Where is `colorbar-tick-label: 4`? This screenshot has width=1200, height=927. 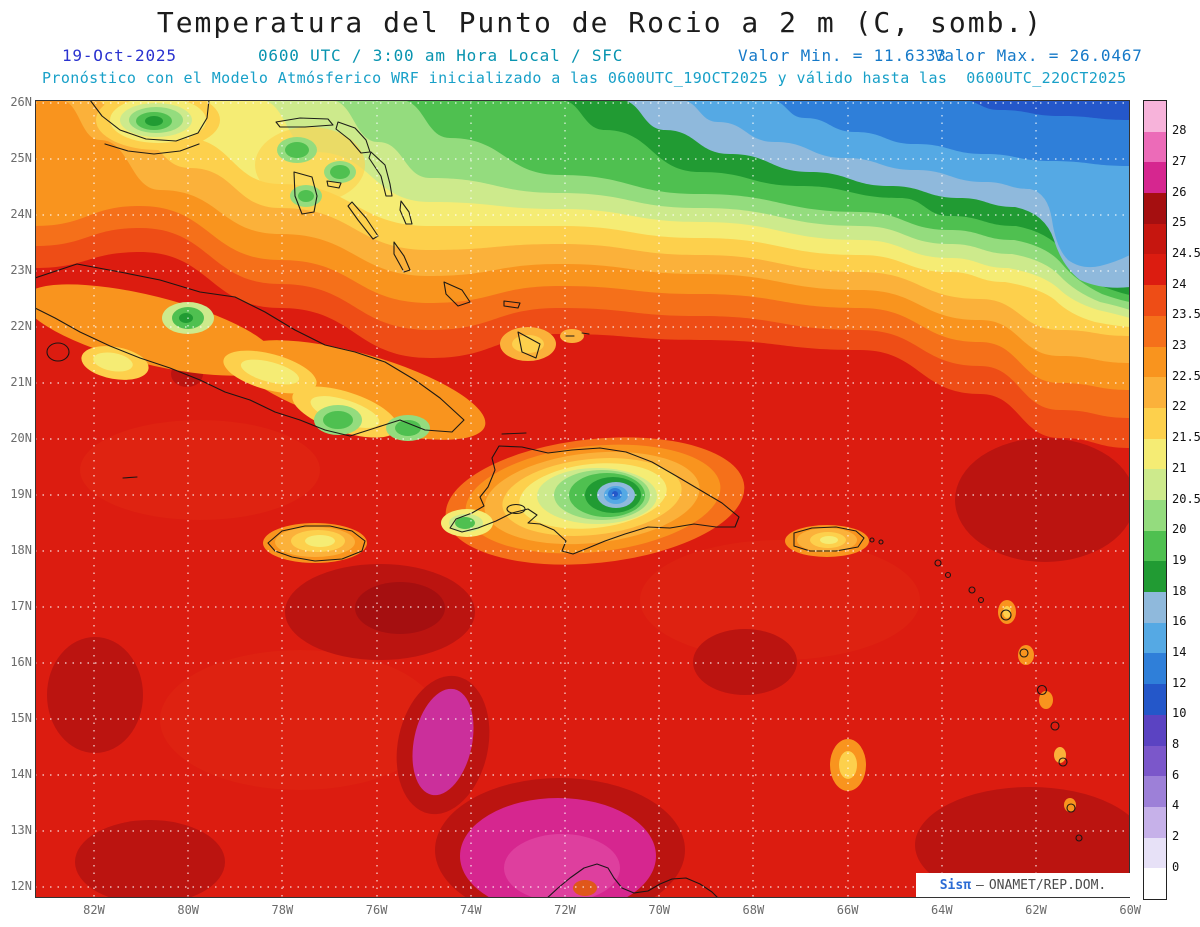
colorbar-tick-label: 4 is located at coordinates (1176, 805).